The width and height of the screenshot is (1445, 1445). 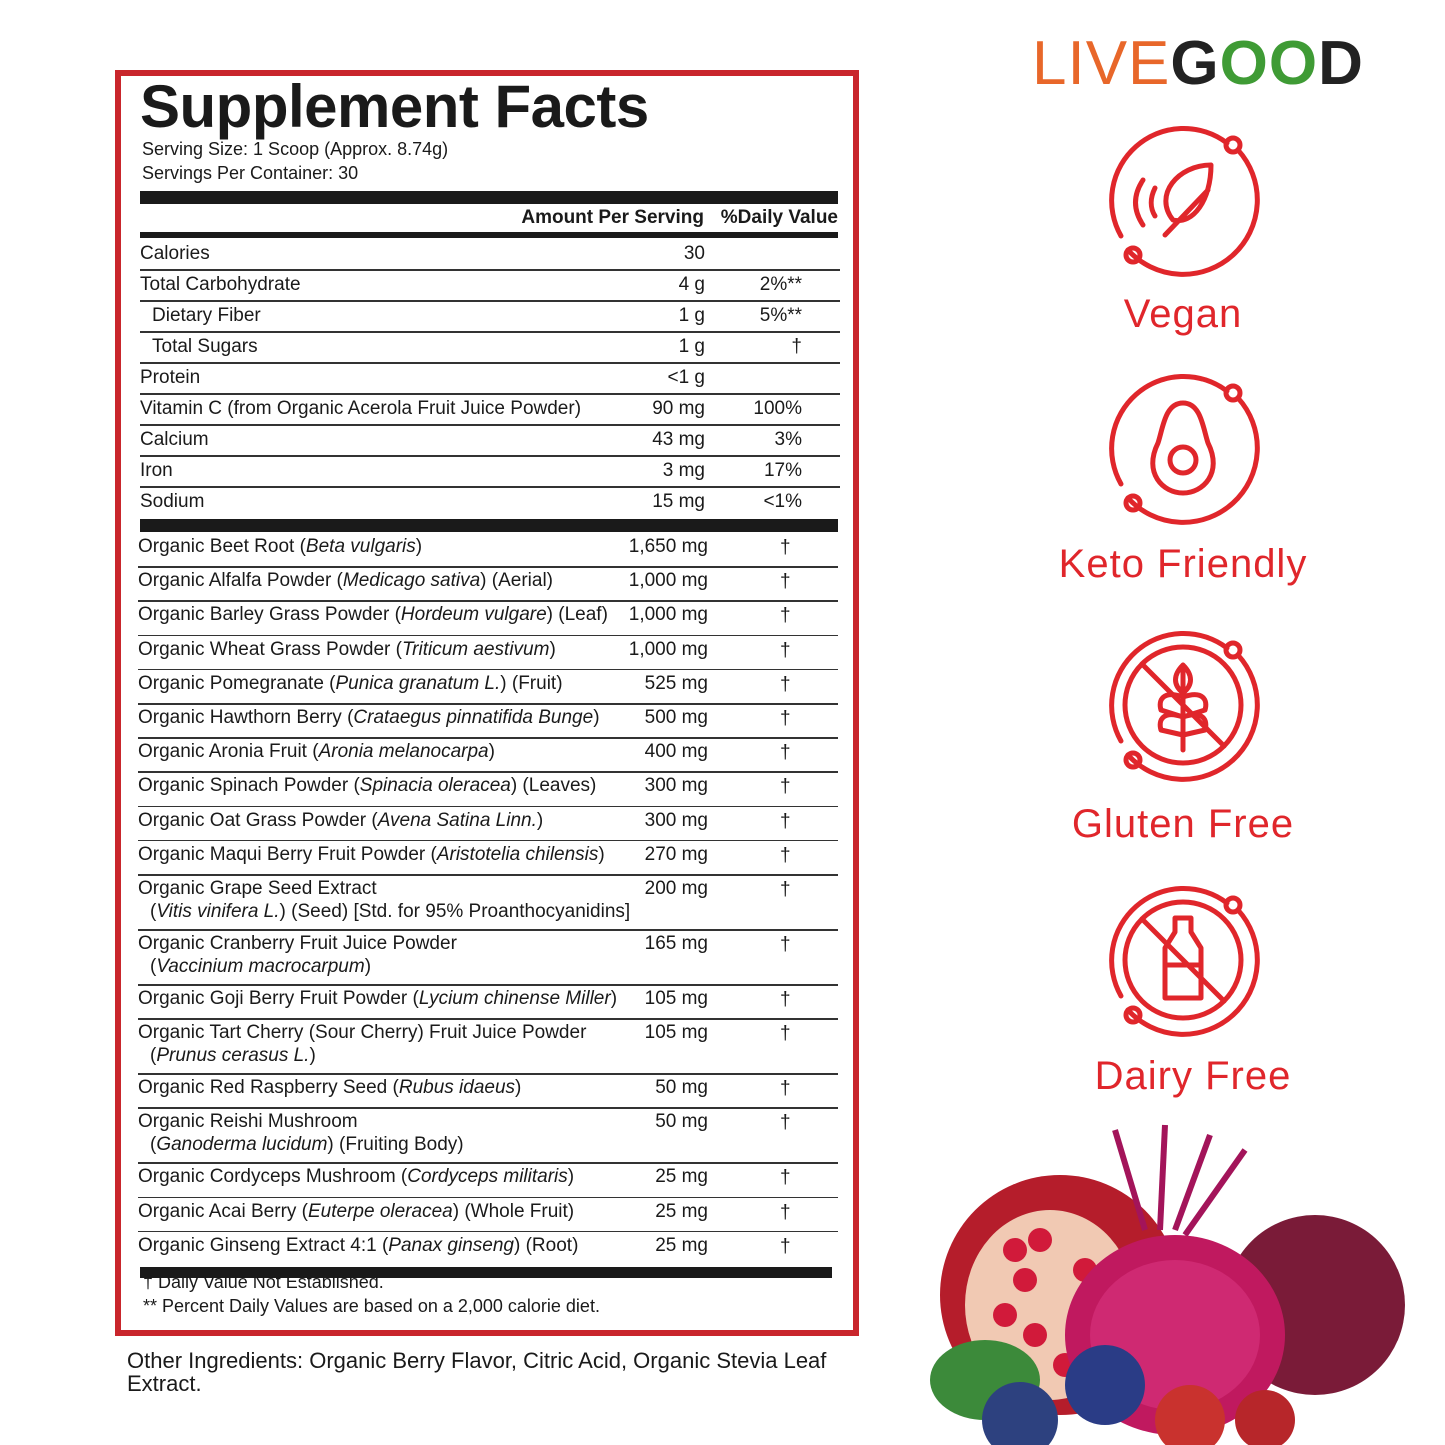 What do you see at coordinates (268, 1088) in the screenshot?
I see `ingredient-text: Organic Red Raspberry Seed (` at bounding box center [268, 1088].